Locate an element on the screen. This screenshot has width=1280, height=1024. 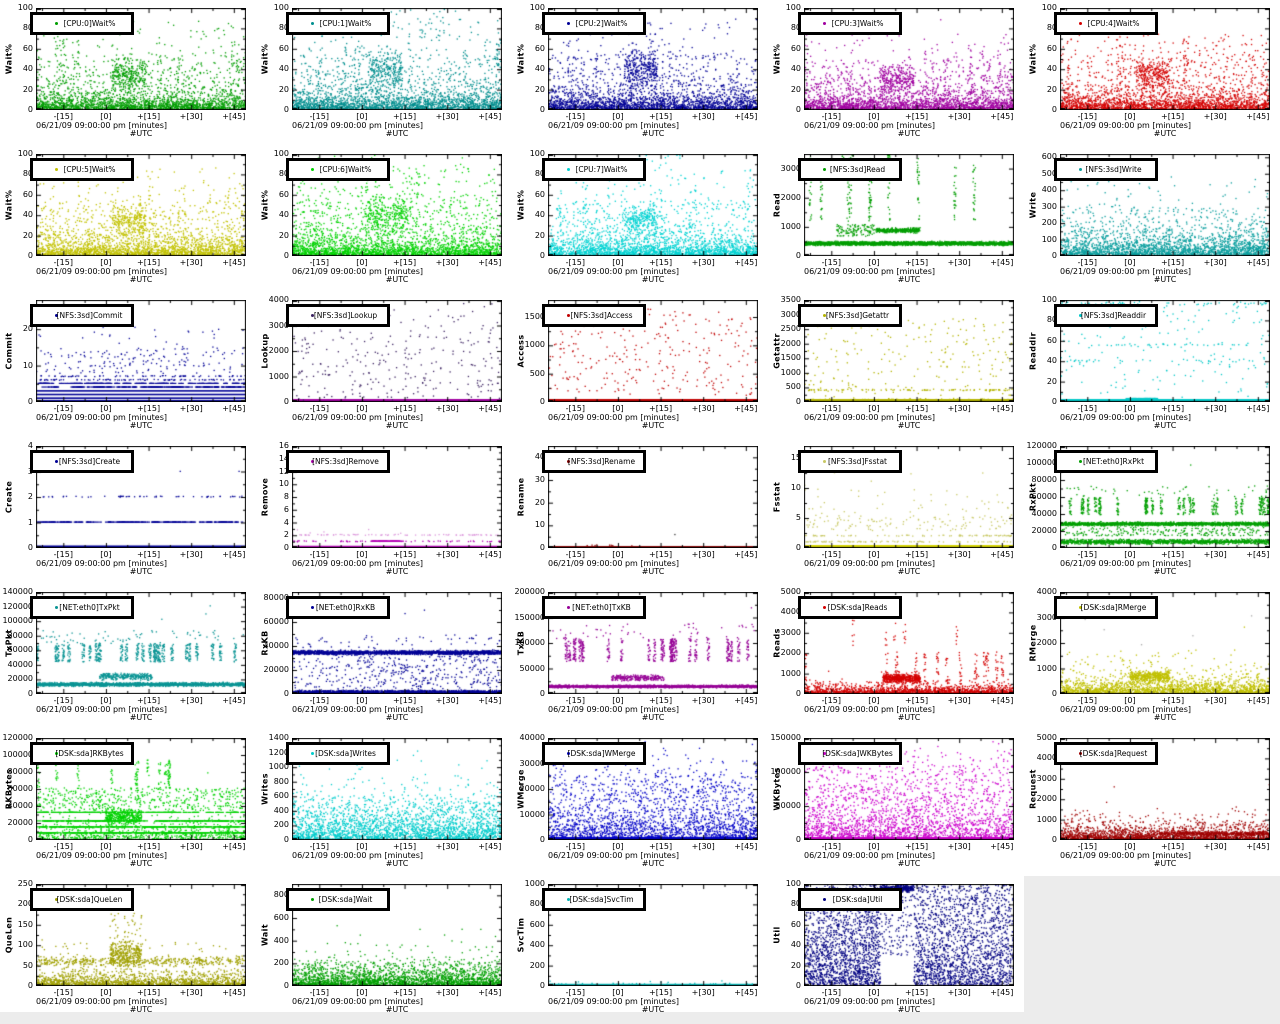
legend-box: [DSK:sda]Util is located at coordinates (850, 899).